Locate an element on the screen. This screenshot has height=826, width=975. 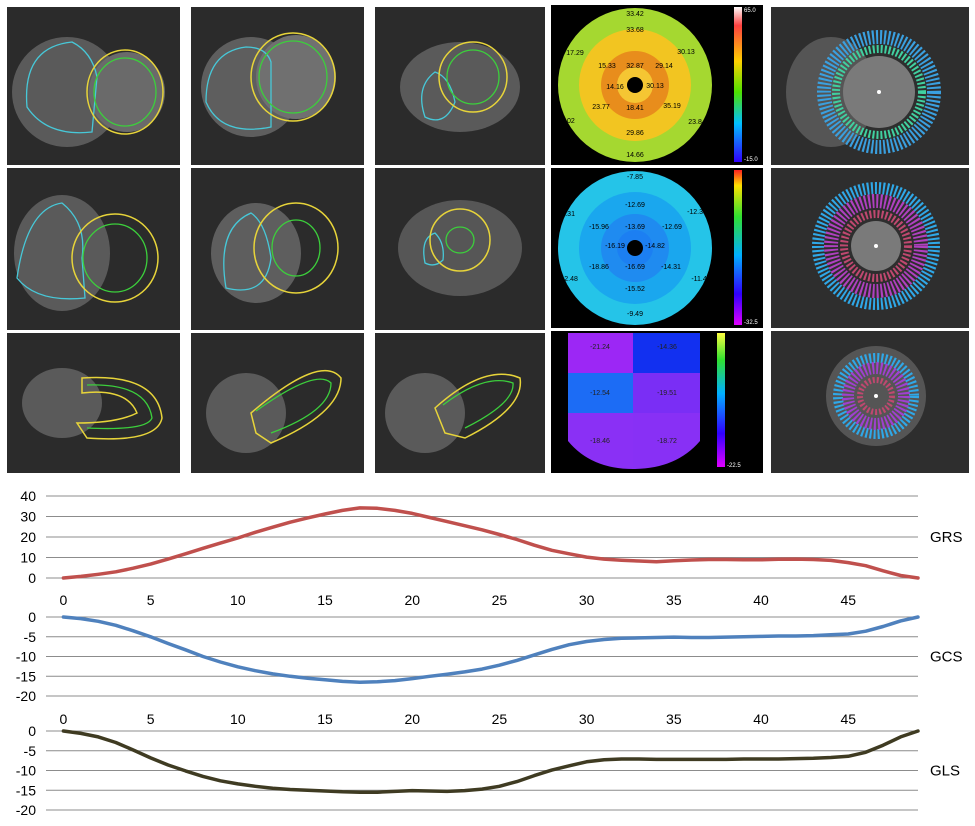
y-tick-label: 40 is located at coordinates (28, 496).